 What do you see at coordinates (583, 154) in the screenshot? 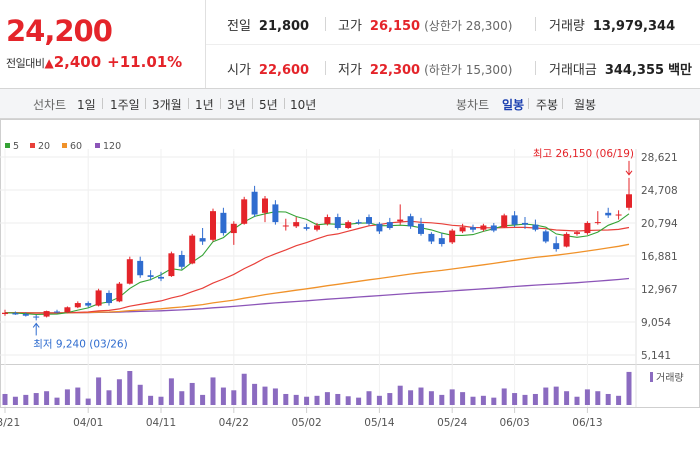
I see `high-annotation: 최고 26,150 (06/19)` at bounding box center [583, 154].